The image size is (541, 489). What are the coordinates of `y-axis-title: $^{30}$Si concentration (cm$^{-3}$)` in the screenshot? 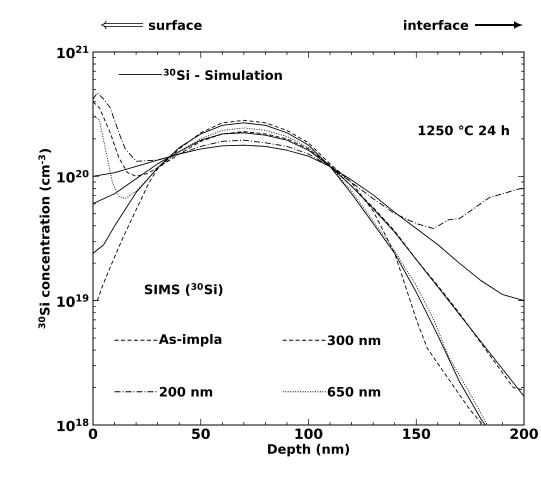 It's located at (45, 238).